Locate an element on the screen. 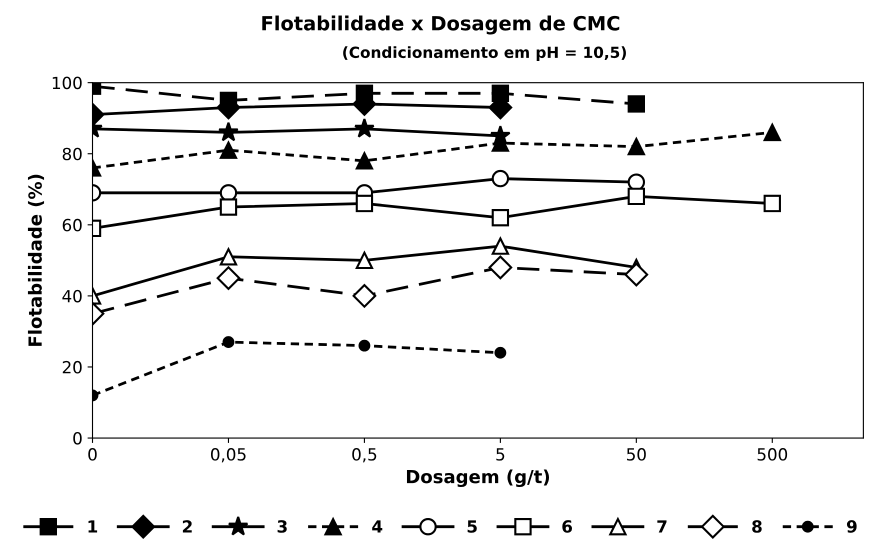  y-tick-label: 0 is located at coordinates (77, 438).